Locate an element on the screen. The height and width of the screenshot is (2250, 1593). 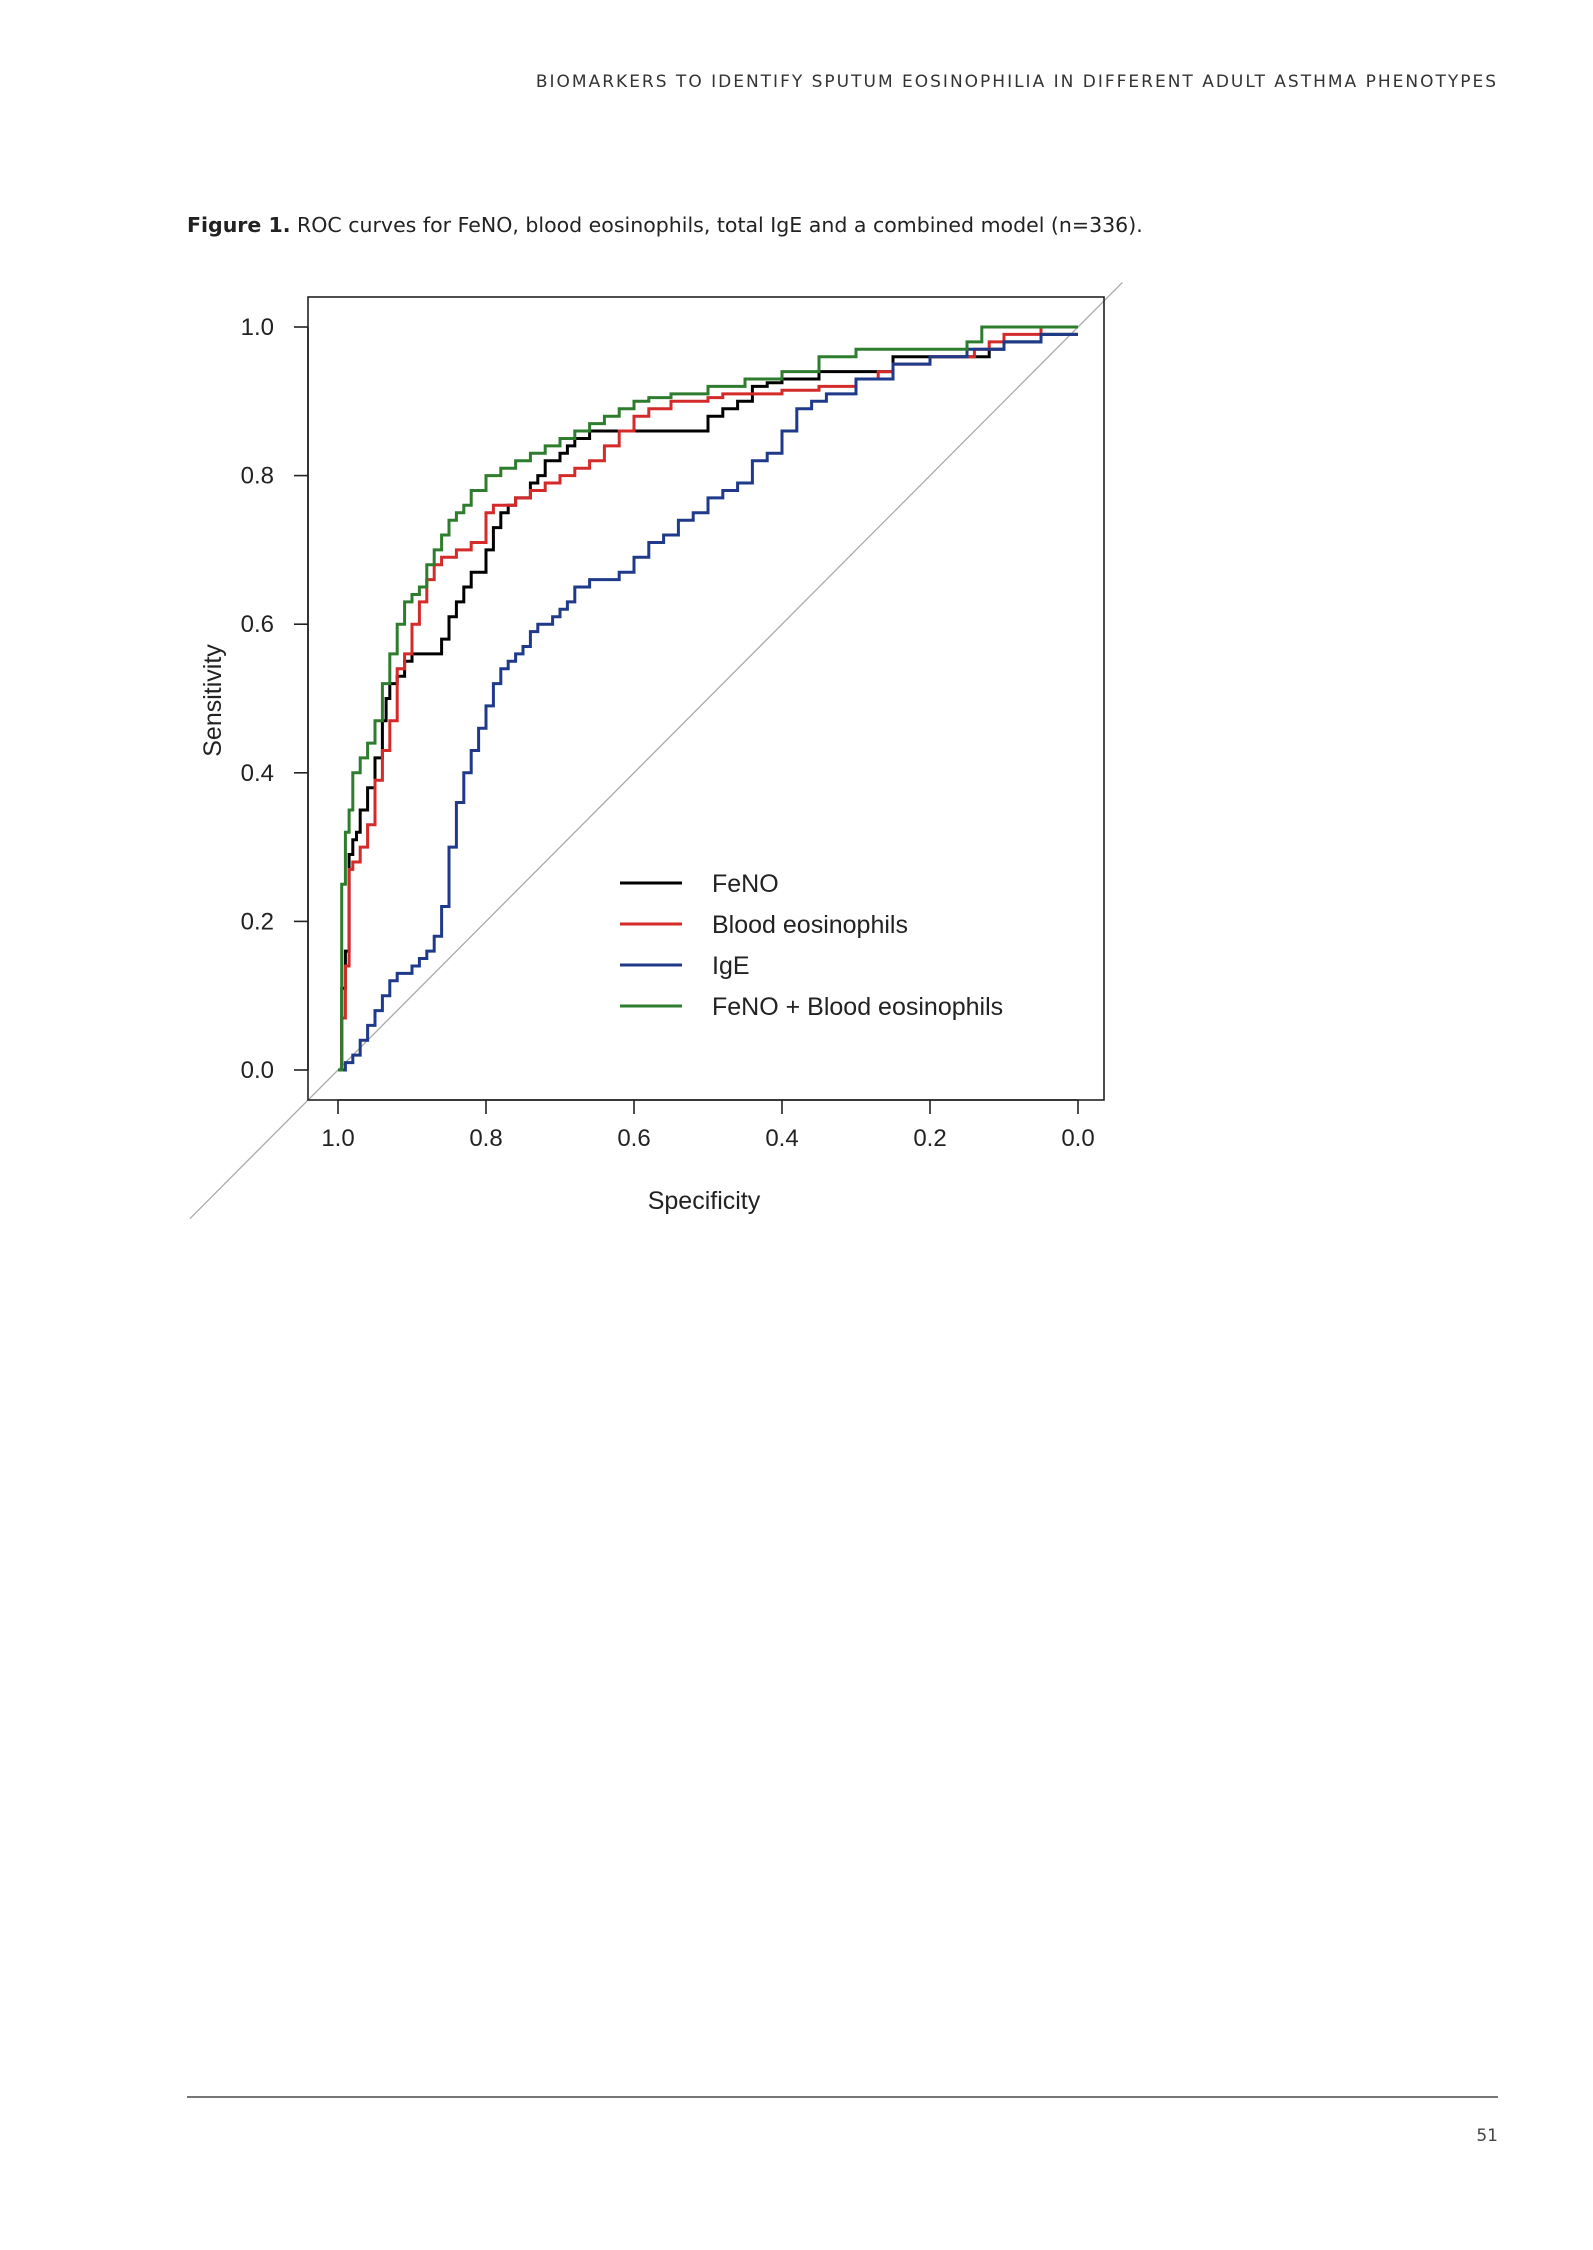
y-tick-label: 0.4 is located at coordinates (257, 773).